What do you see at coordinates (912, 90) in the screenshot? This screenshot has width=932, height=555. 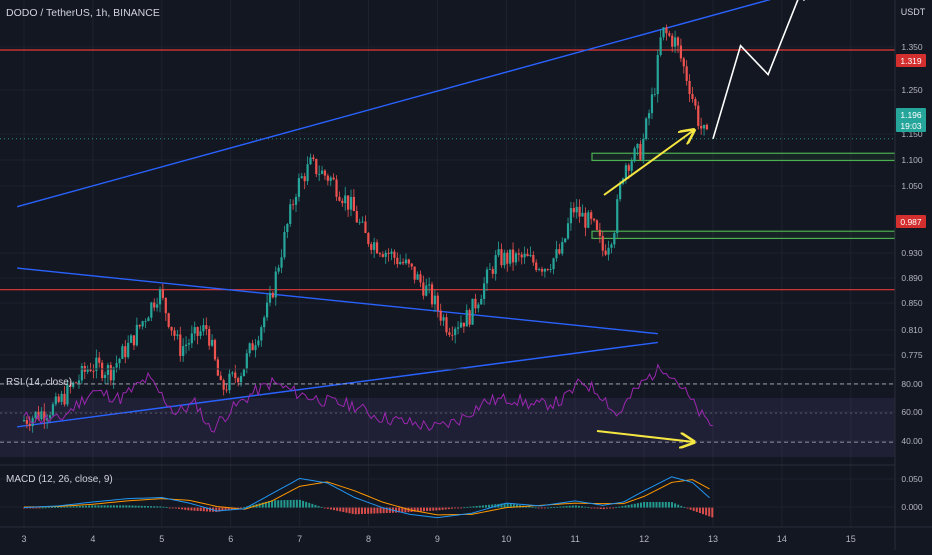 I see `price-tick: 1.250` at bounding box center [912, 90].